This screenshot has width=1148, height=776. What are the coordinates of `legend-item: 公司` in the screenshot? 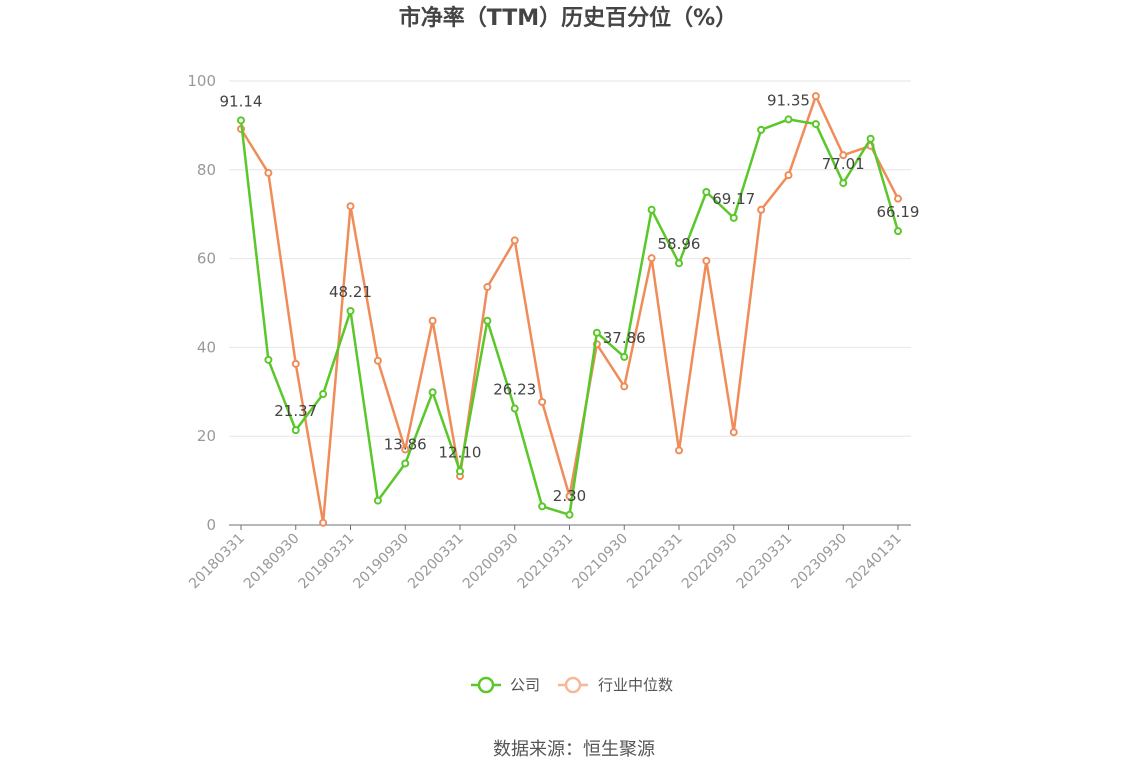 It's located at (505, 685).